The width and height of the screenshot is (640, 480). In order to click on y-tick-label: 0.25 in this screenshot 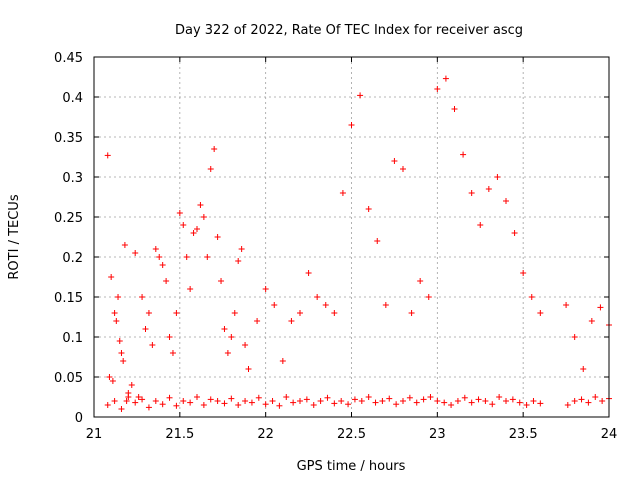, I will do `click(68, 218)`.